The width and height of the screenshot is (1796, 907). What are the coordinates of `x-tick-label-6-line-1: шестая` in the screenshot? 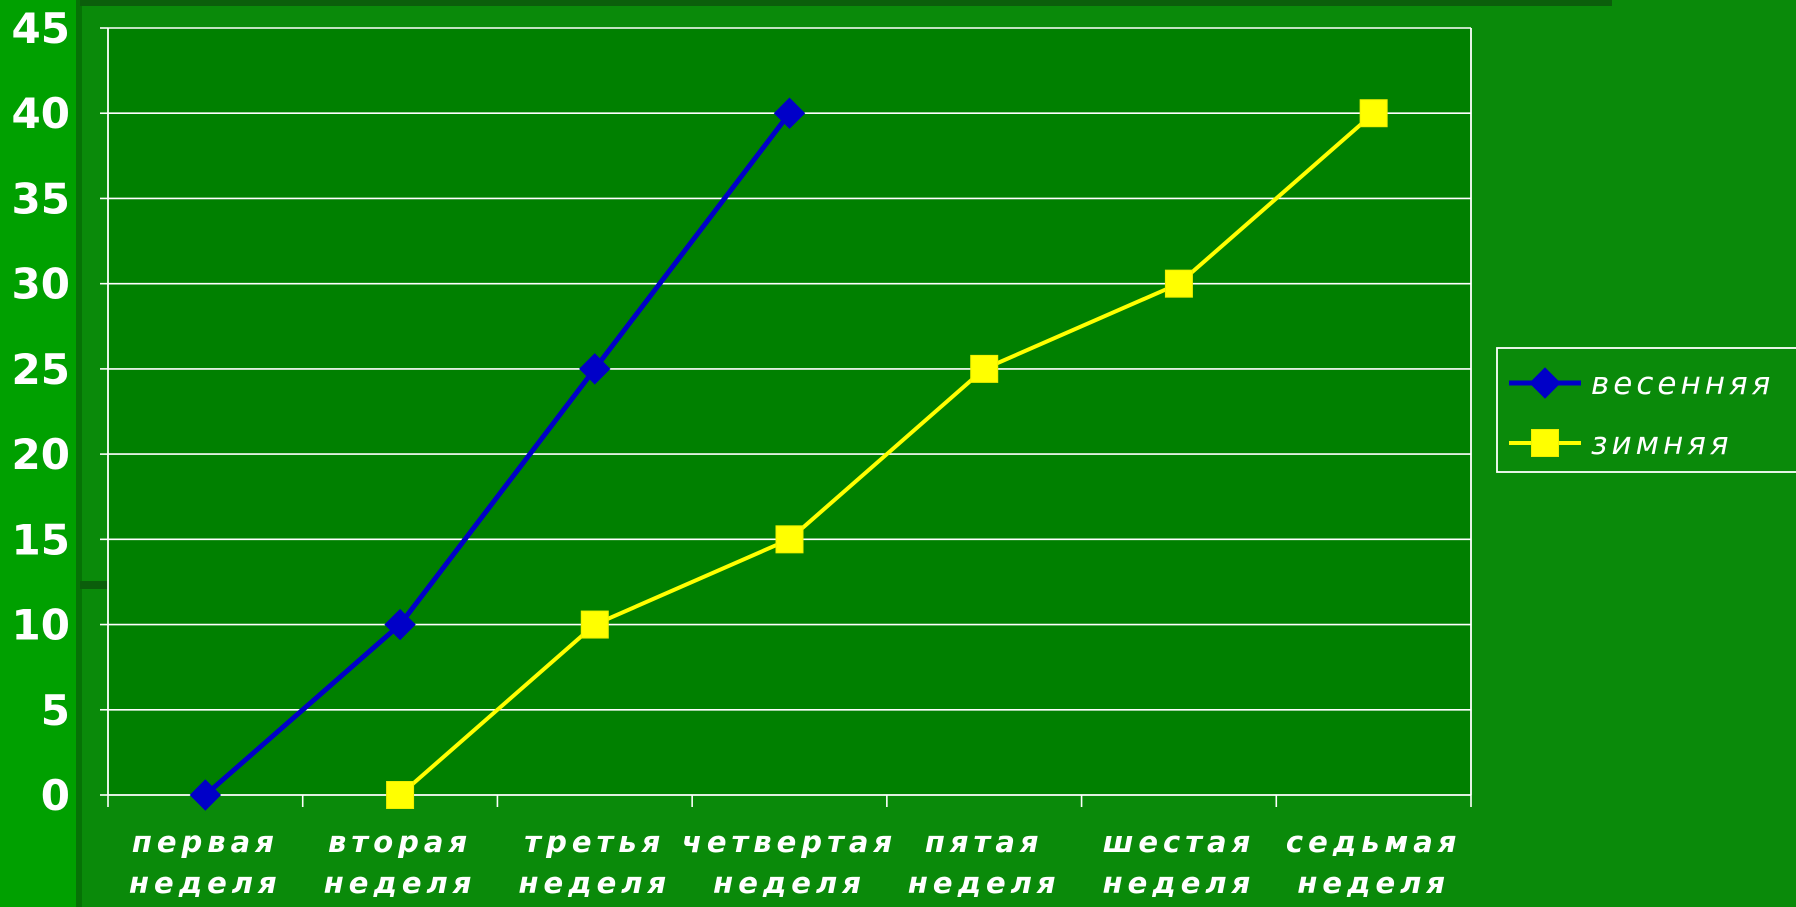 It's located at (1179, 842).